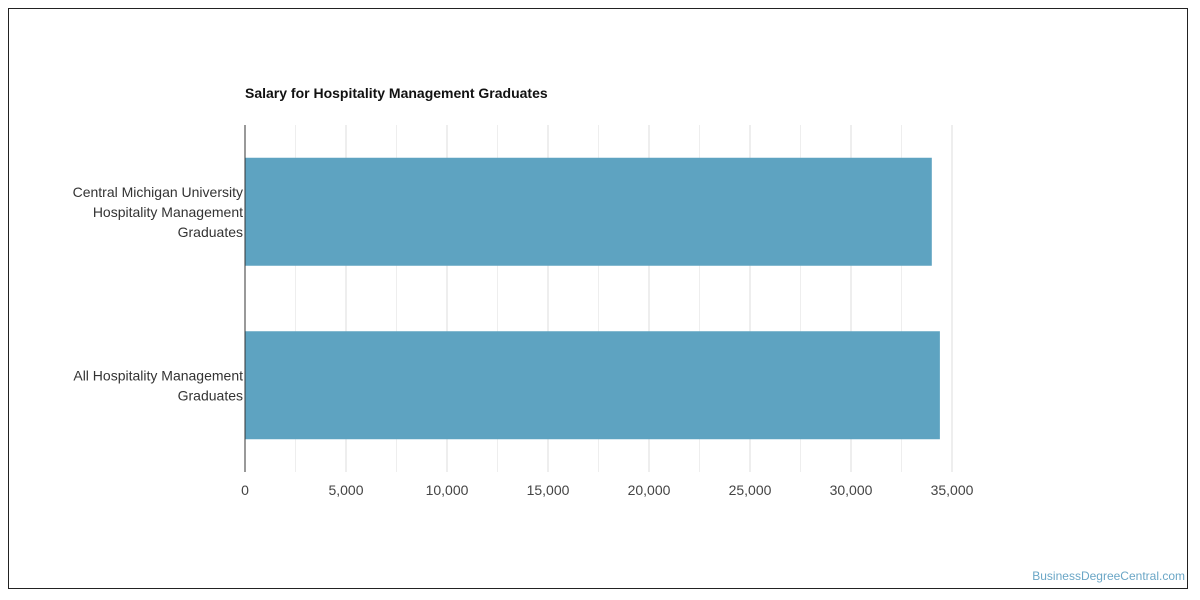 This screenshot has height=600, width=1200. What do you see at coordinates (750, 490) in the screenshot?
I see `x-tick-label: 25,000` at bounding box center [750, 490].